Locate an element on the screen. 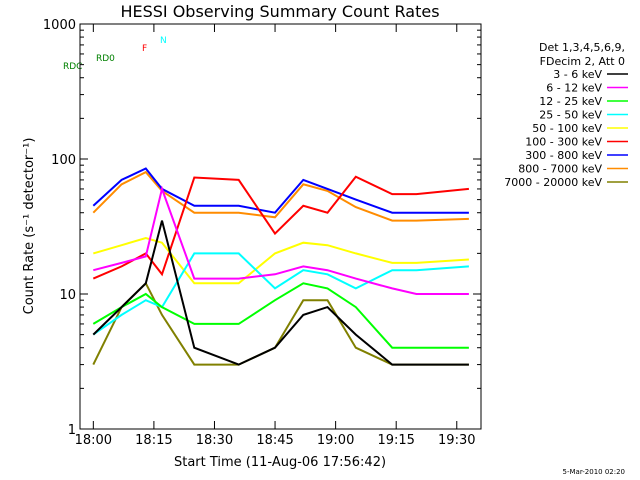  x-tick-label: 19:15 is located at coordinates (395, 440).